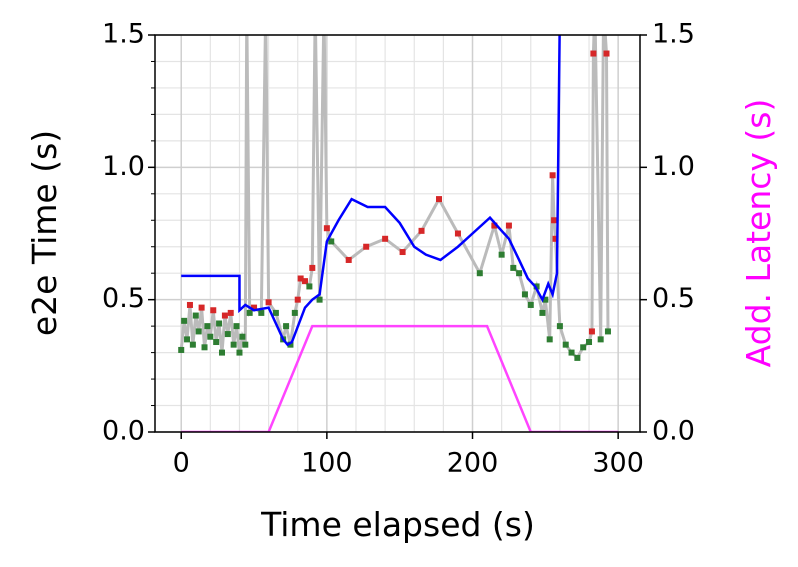  What do you see at coordinates (673, 166) in the screenshot?
I see `y2-tick-label: 1.0` at bounding box center [673, 166].